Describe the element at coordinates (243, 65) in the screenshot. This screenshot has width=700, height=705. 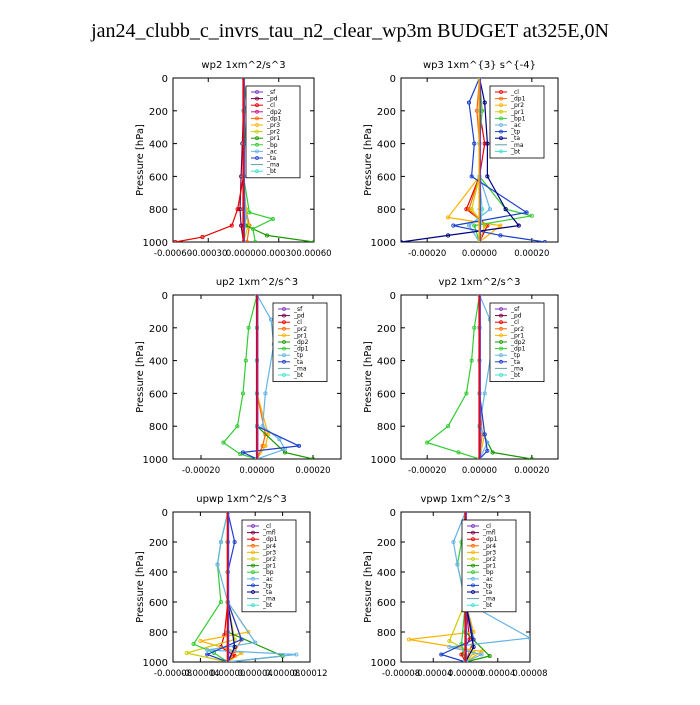
I see `chart-title: wp2 1xm^2/s^3` at that location.